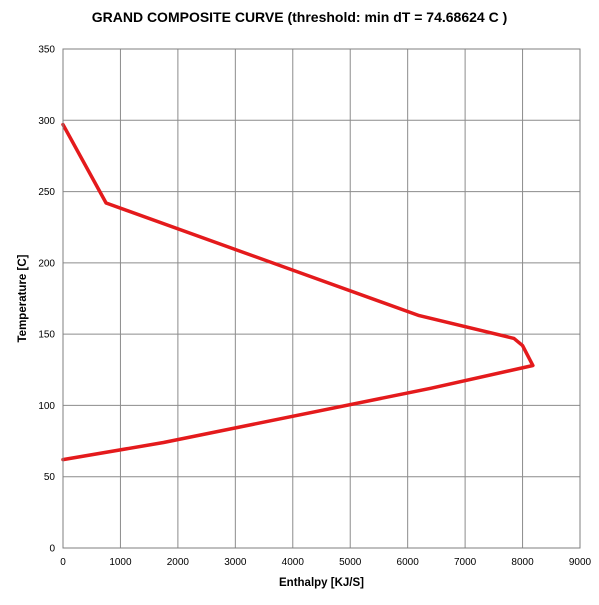 The width and height of the screenshot is (599, 605). What do you see at coordinates (522, 562) in the screenshot?
I see `x-tick-label: 8000` at bounding box center [522, 562].